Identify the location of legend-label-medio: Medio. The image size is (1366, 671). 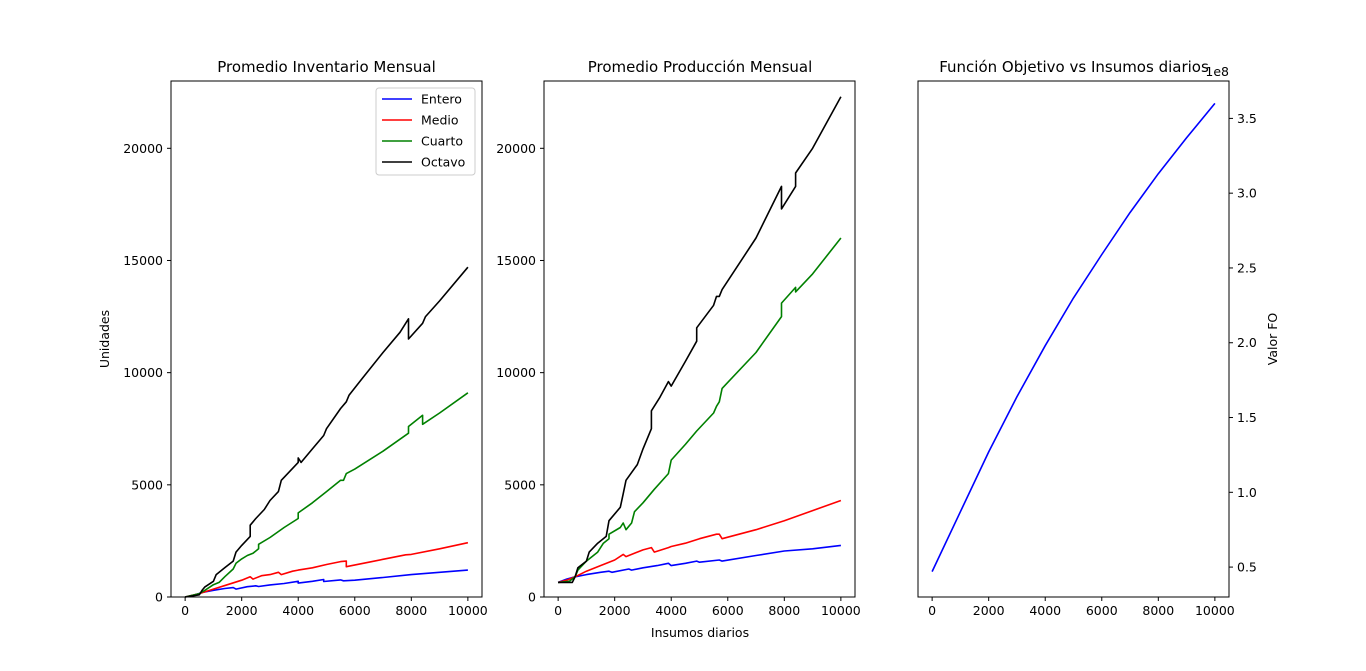
(440, 120).